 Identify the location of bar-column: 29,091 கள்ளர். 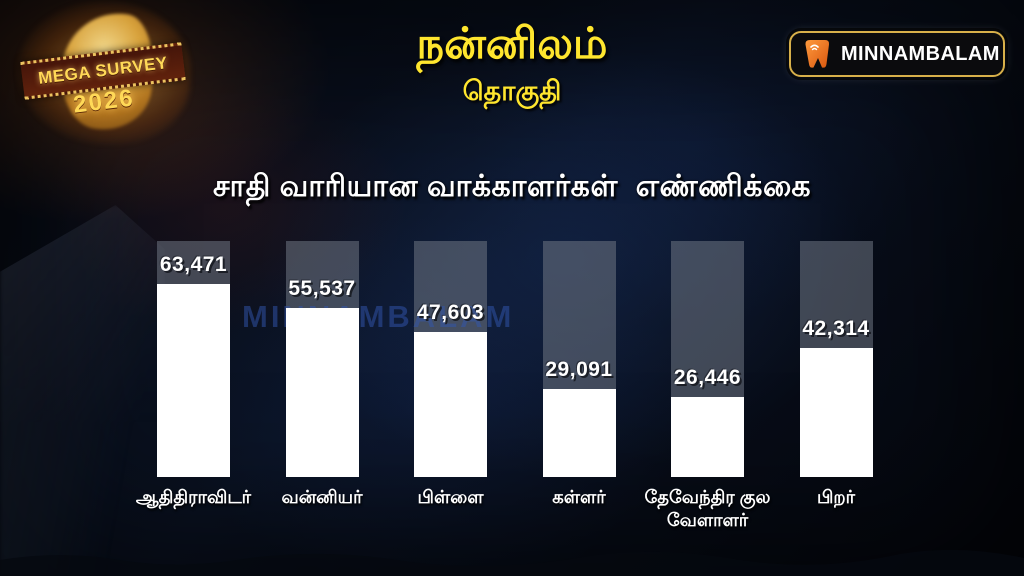
(579, 374).